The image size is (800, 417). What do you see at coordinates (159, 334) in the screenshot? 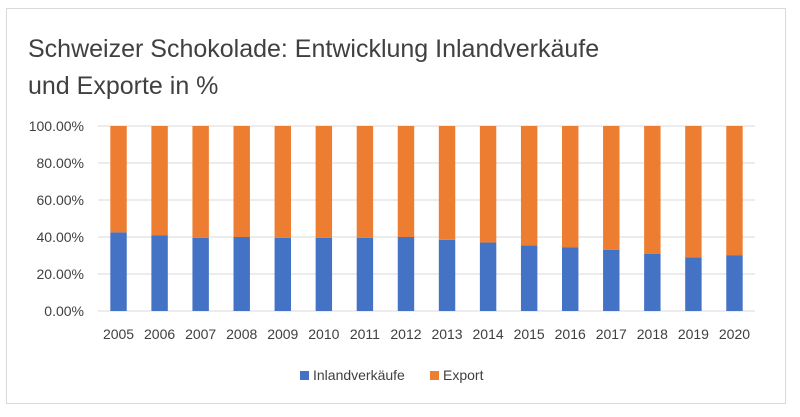
I see `x-tick-label: 2006` at bounding box center [159, 334].